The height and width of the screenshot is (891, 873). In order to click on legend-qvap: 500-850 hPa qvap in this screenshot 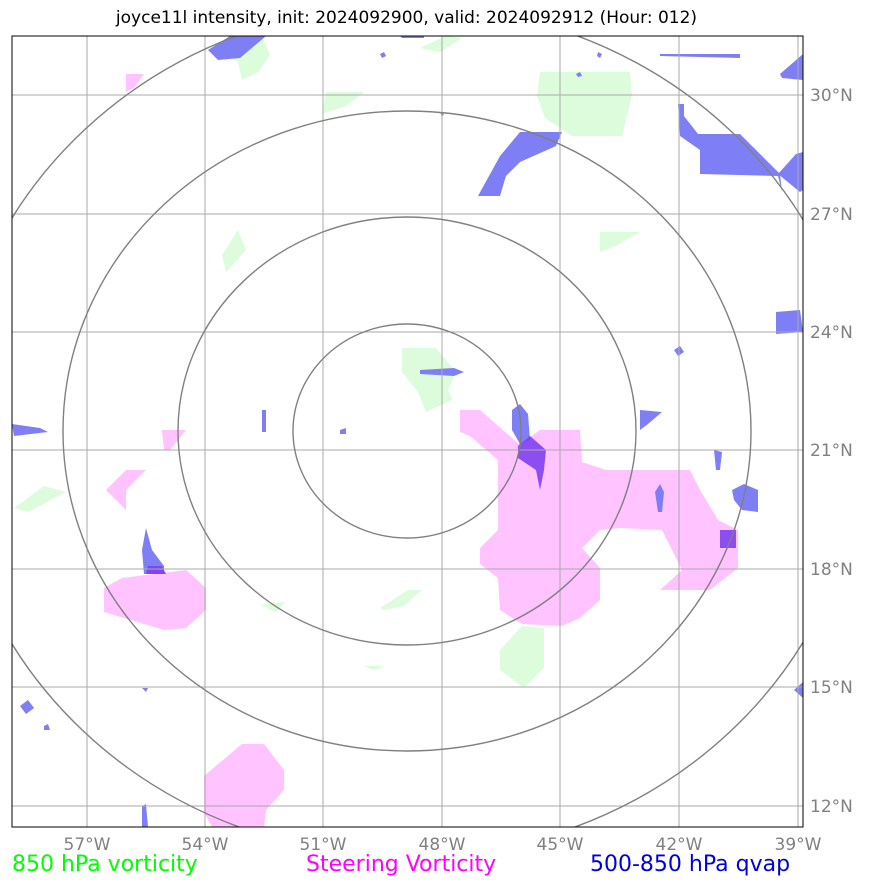, I will do `click(690, 864)`.